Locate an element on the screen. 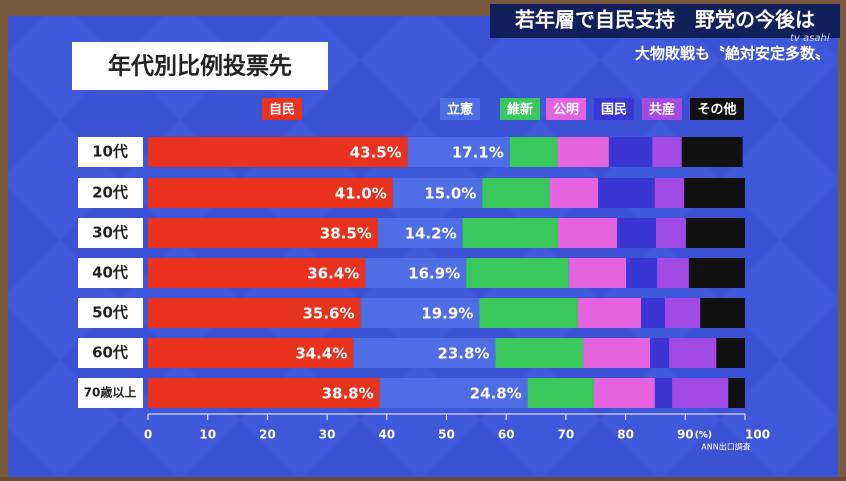 This screenshot has width=846, height=481. x-tick-label: 40 is located at coordinates (386, 435).